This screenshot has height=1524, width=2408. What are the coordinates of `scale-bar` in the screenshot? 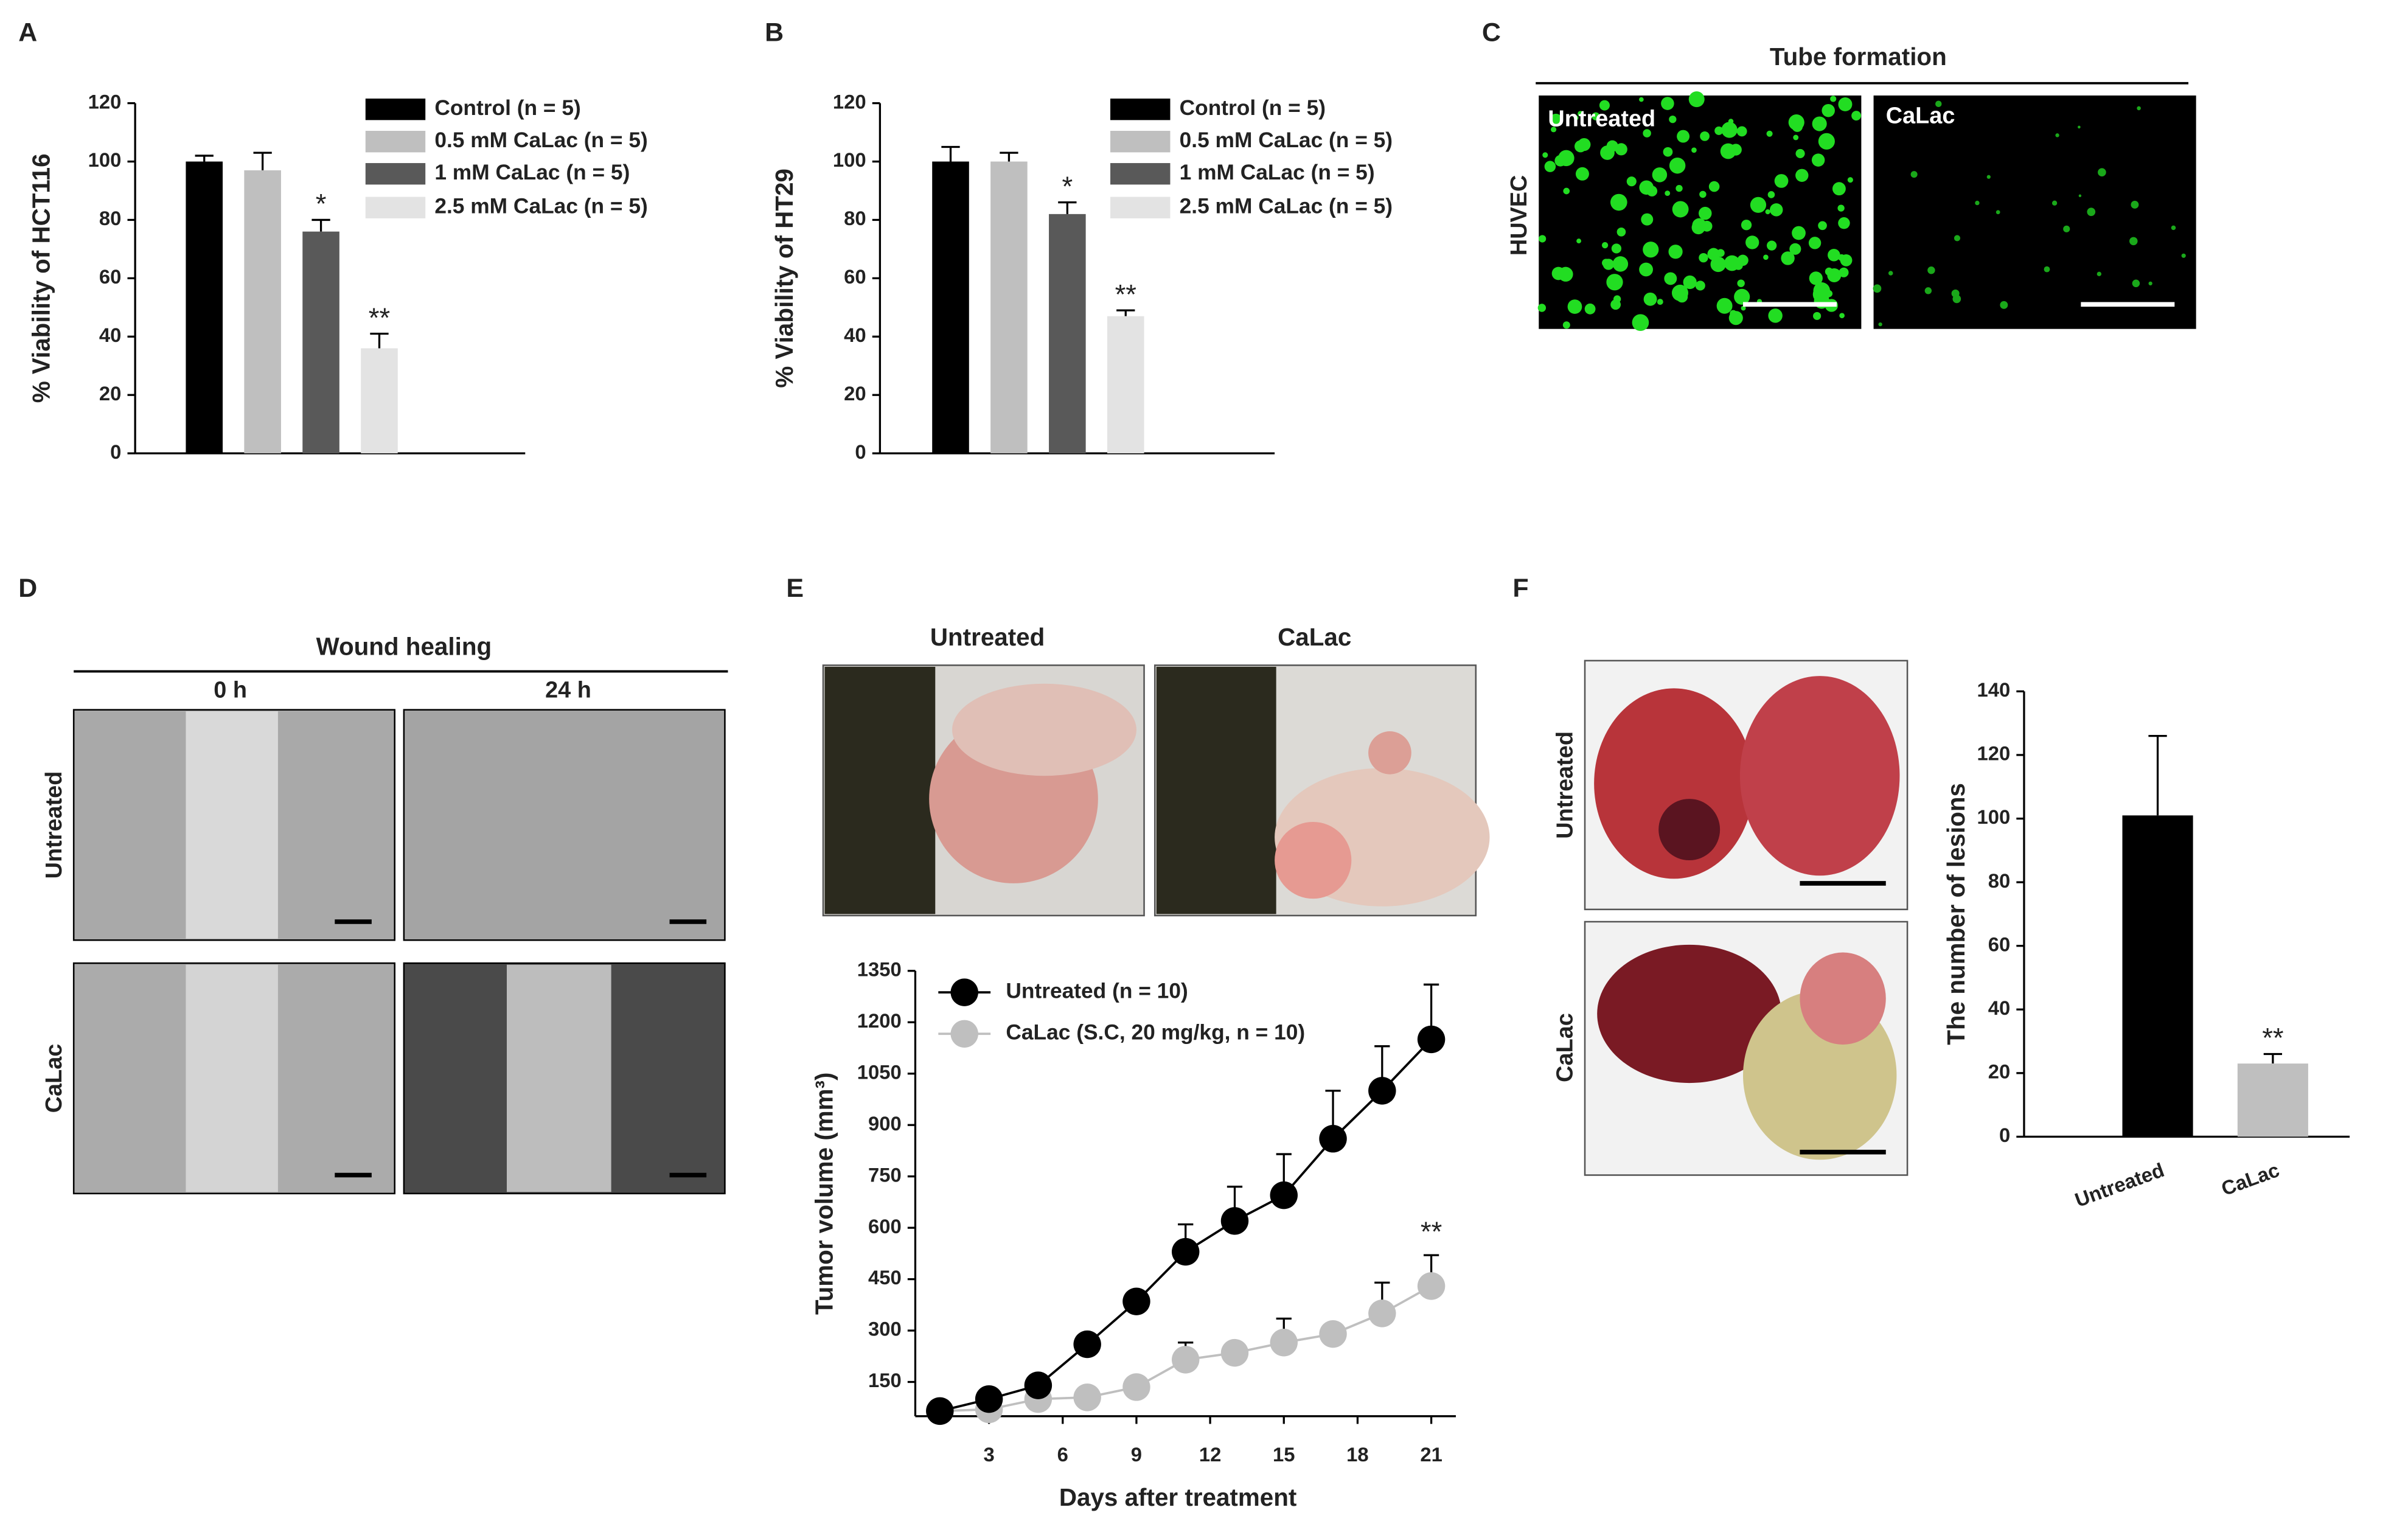 It's located at (521, 1048).